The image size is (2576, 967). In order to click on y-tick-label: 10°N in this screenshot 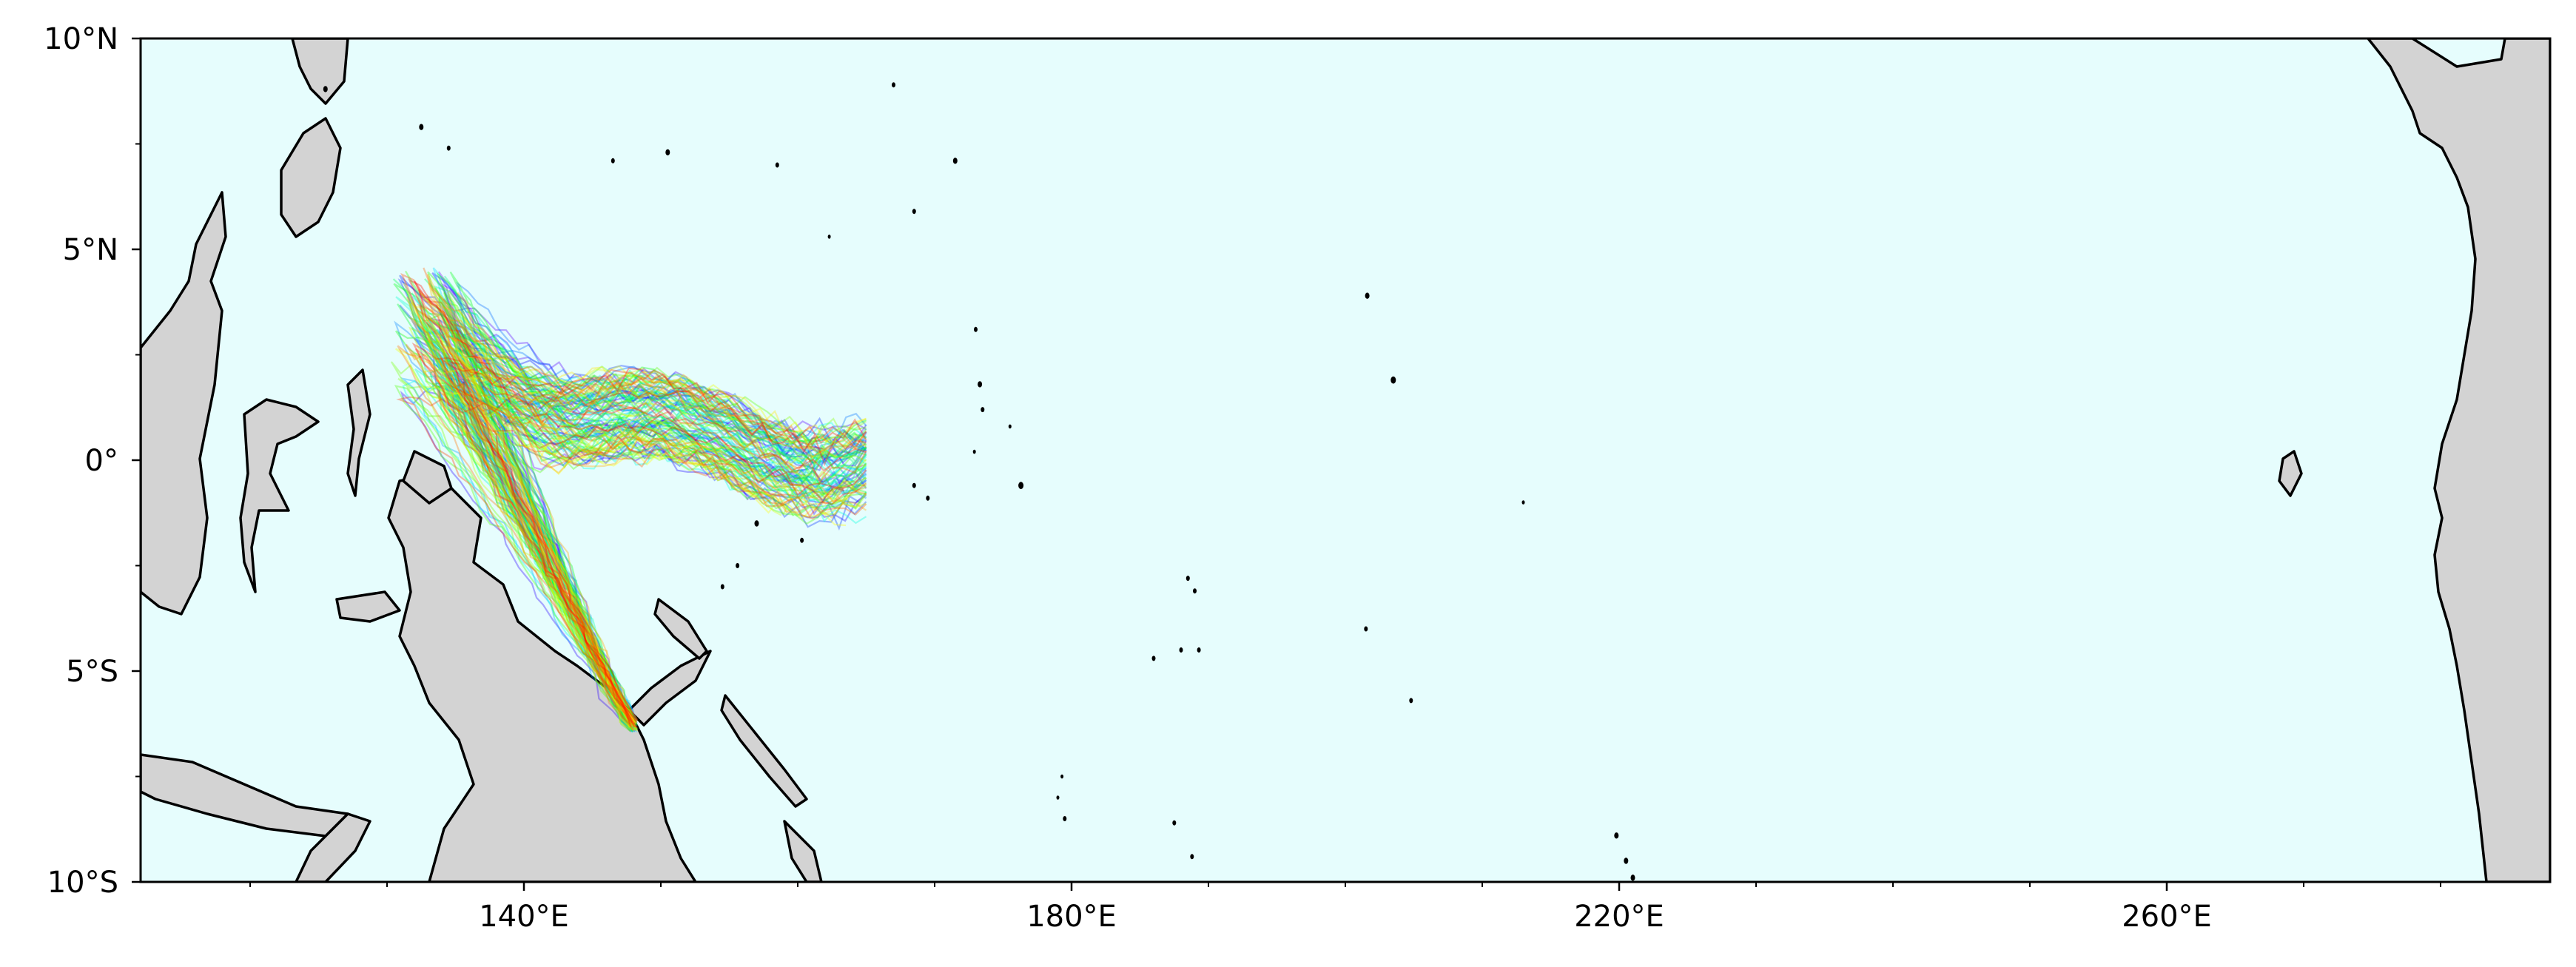, I will do `click(81, 39)`.